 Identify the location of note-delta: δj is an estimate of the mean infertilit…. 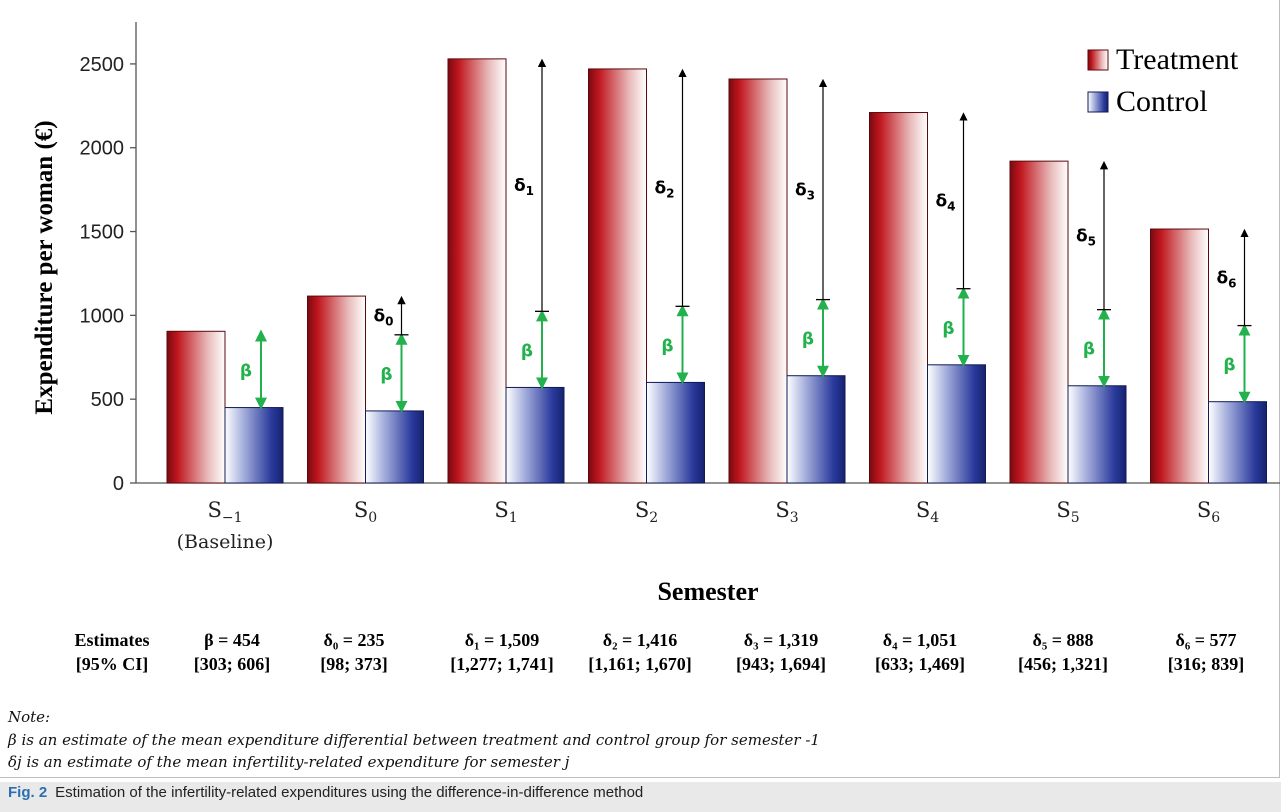
(289, 762).